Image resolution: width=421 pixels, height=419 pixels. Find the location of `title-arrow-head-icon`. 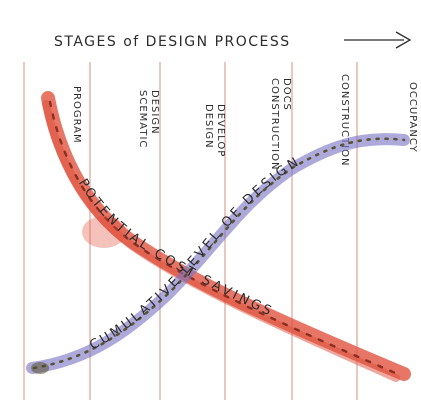

title-arrow-head-icon is located at coordinates (403, 40).